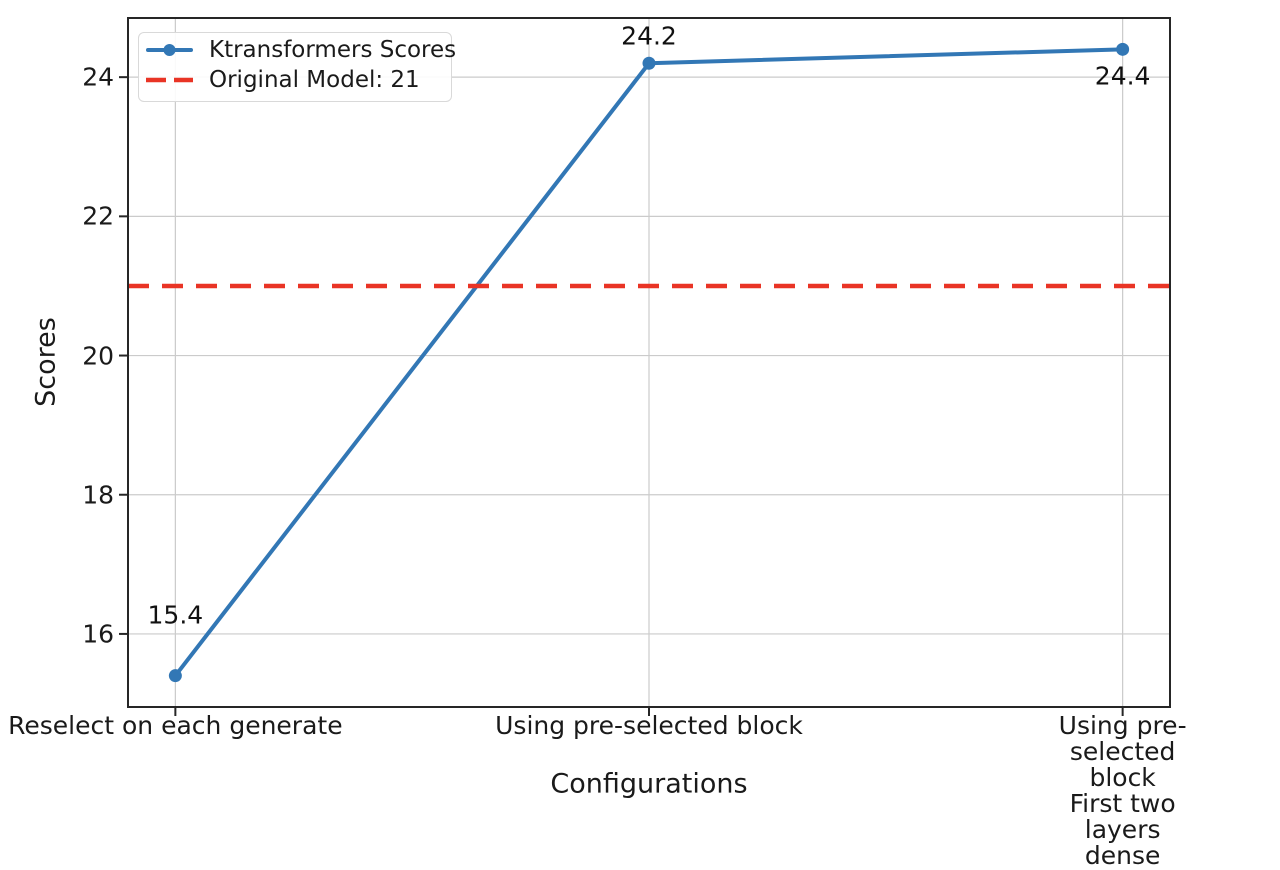 This screenshot has height=870, width=1280. I want to click on legend-reference-label: Original Model: 21, so click(314, 79).